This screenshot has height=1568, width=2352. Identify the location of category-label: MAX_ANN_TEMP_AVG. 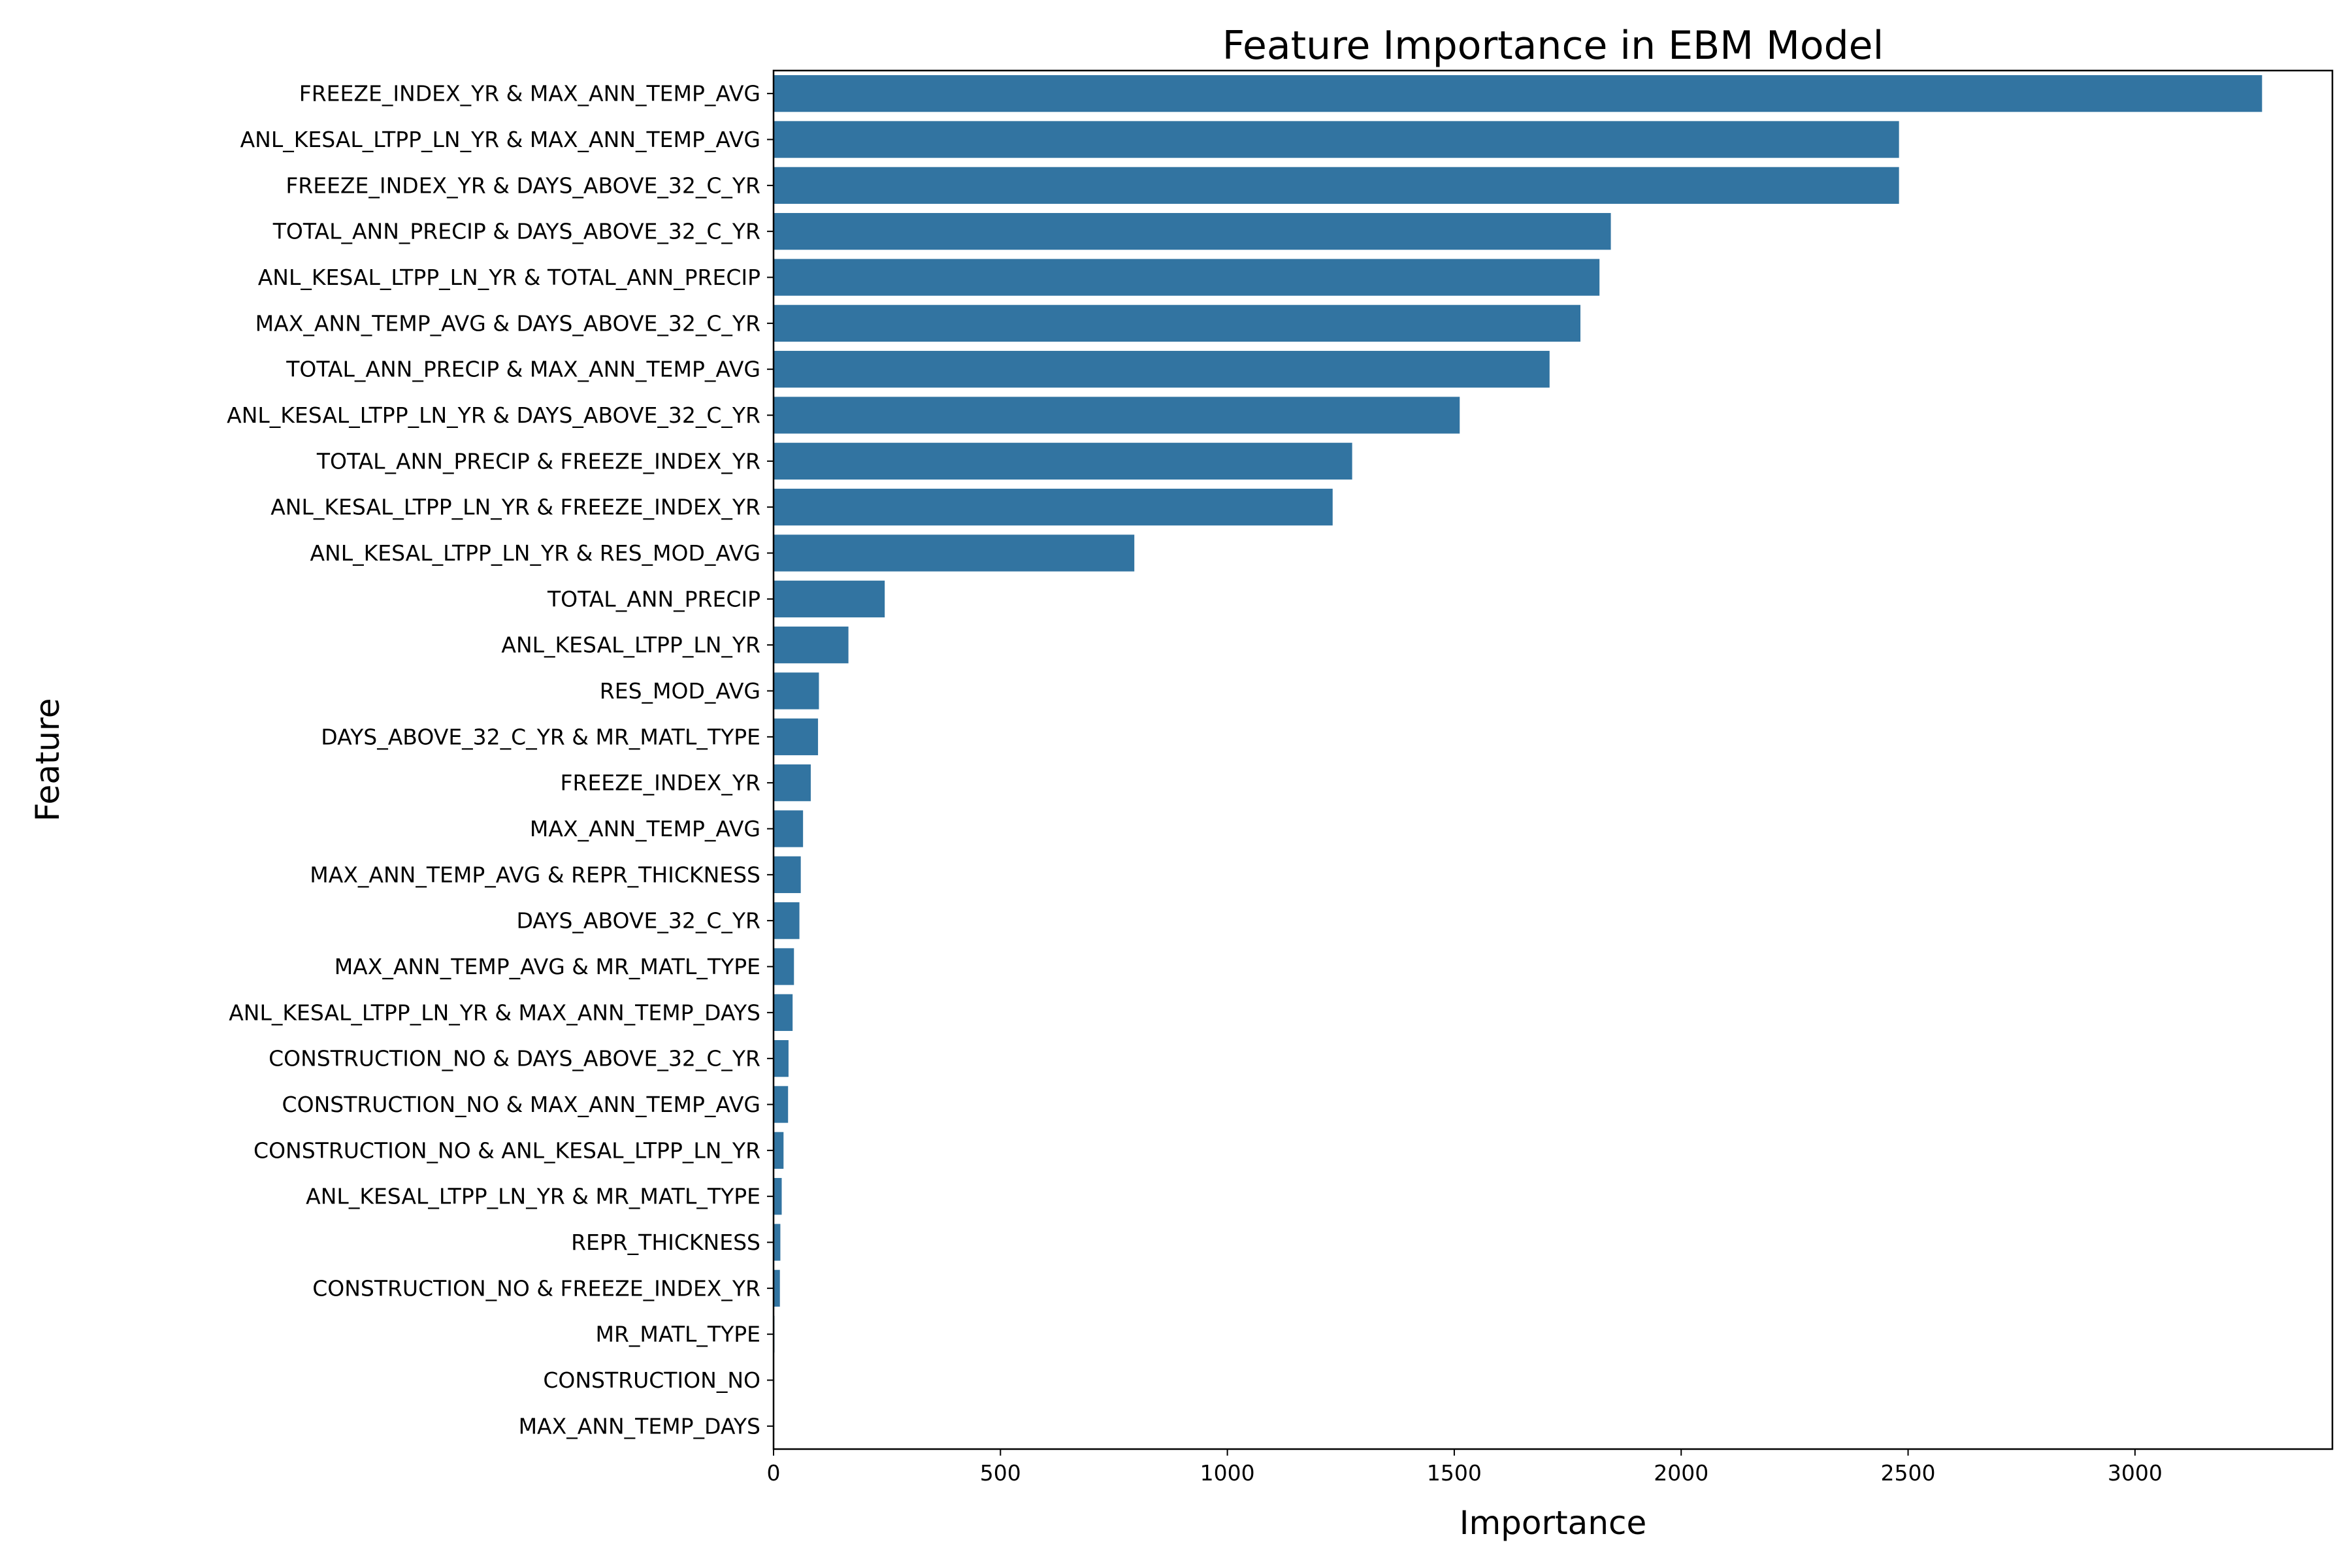
(645, 828).